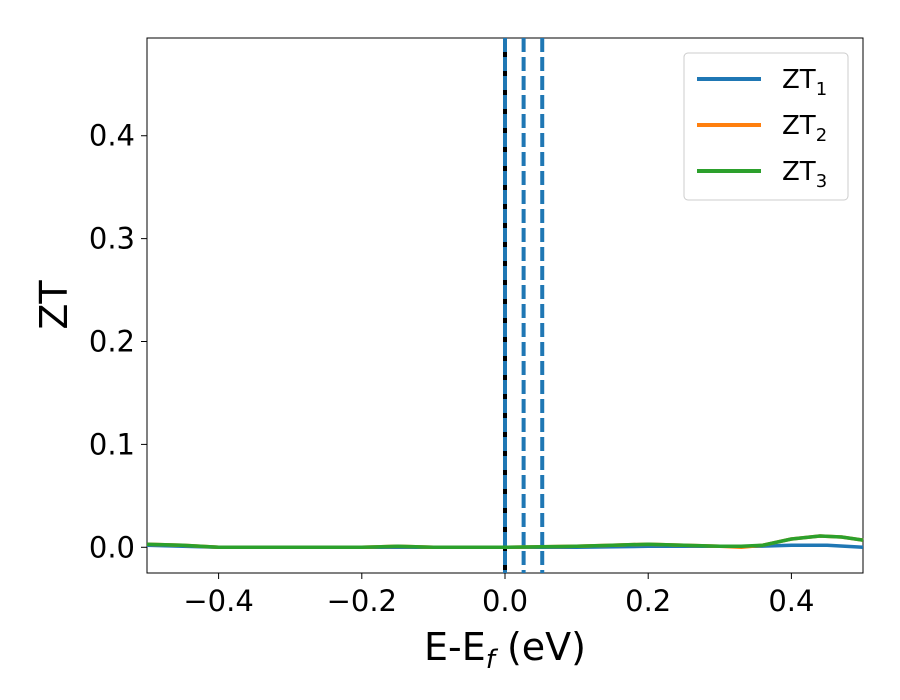 The image size is (900, 700). I want to click on y-axis-ticks: 0.0 0.1 0.2 0.3 0.4, so click(118, 341).